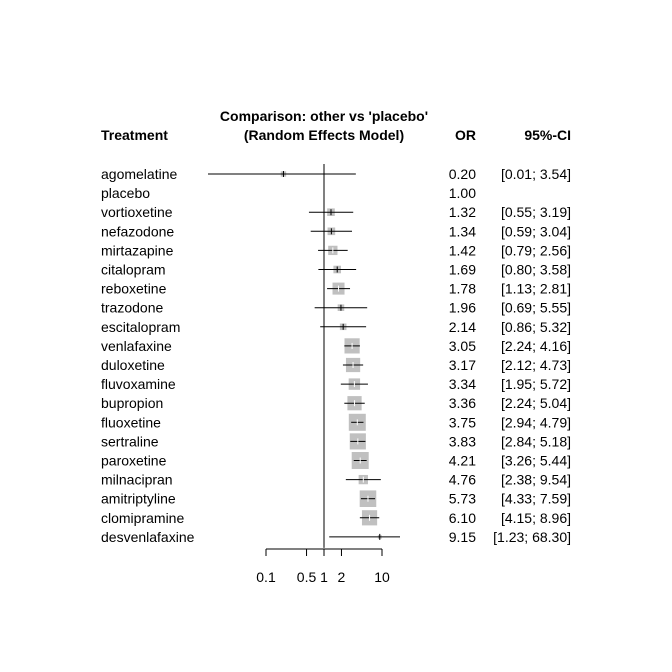 Image resolution: width=672 pixels, height=672 pixels. I want to click on forest-row: mirtazapine 1.42 [0.79; 2.56], so click(336, 250).